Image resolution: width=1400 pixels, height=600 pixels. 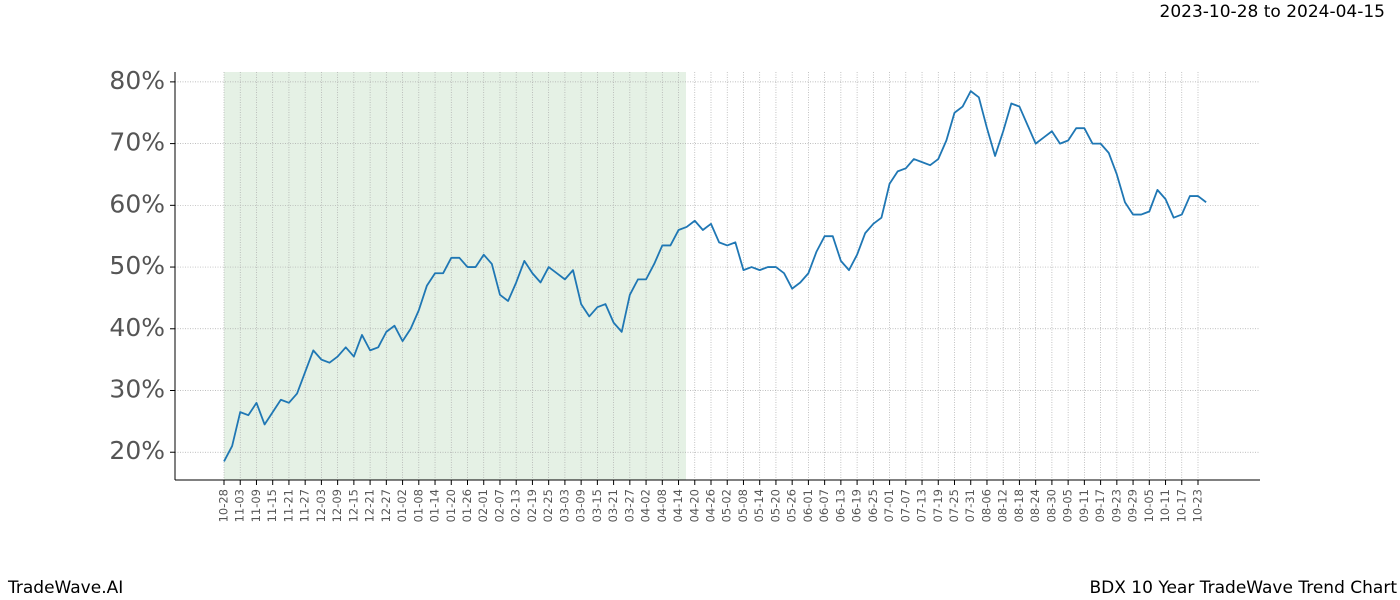 I want to click on y-tick-label: 50%, so click(x=137, y=265).